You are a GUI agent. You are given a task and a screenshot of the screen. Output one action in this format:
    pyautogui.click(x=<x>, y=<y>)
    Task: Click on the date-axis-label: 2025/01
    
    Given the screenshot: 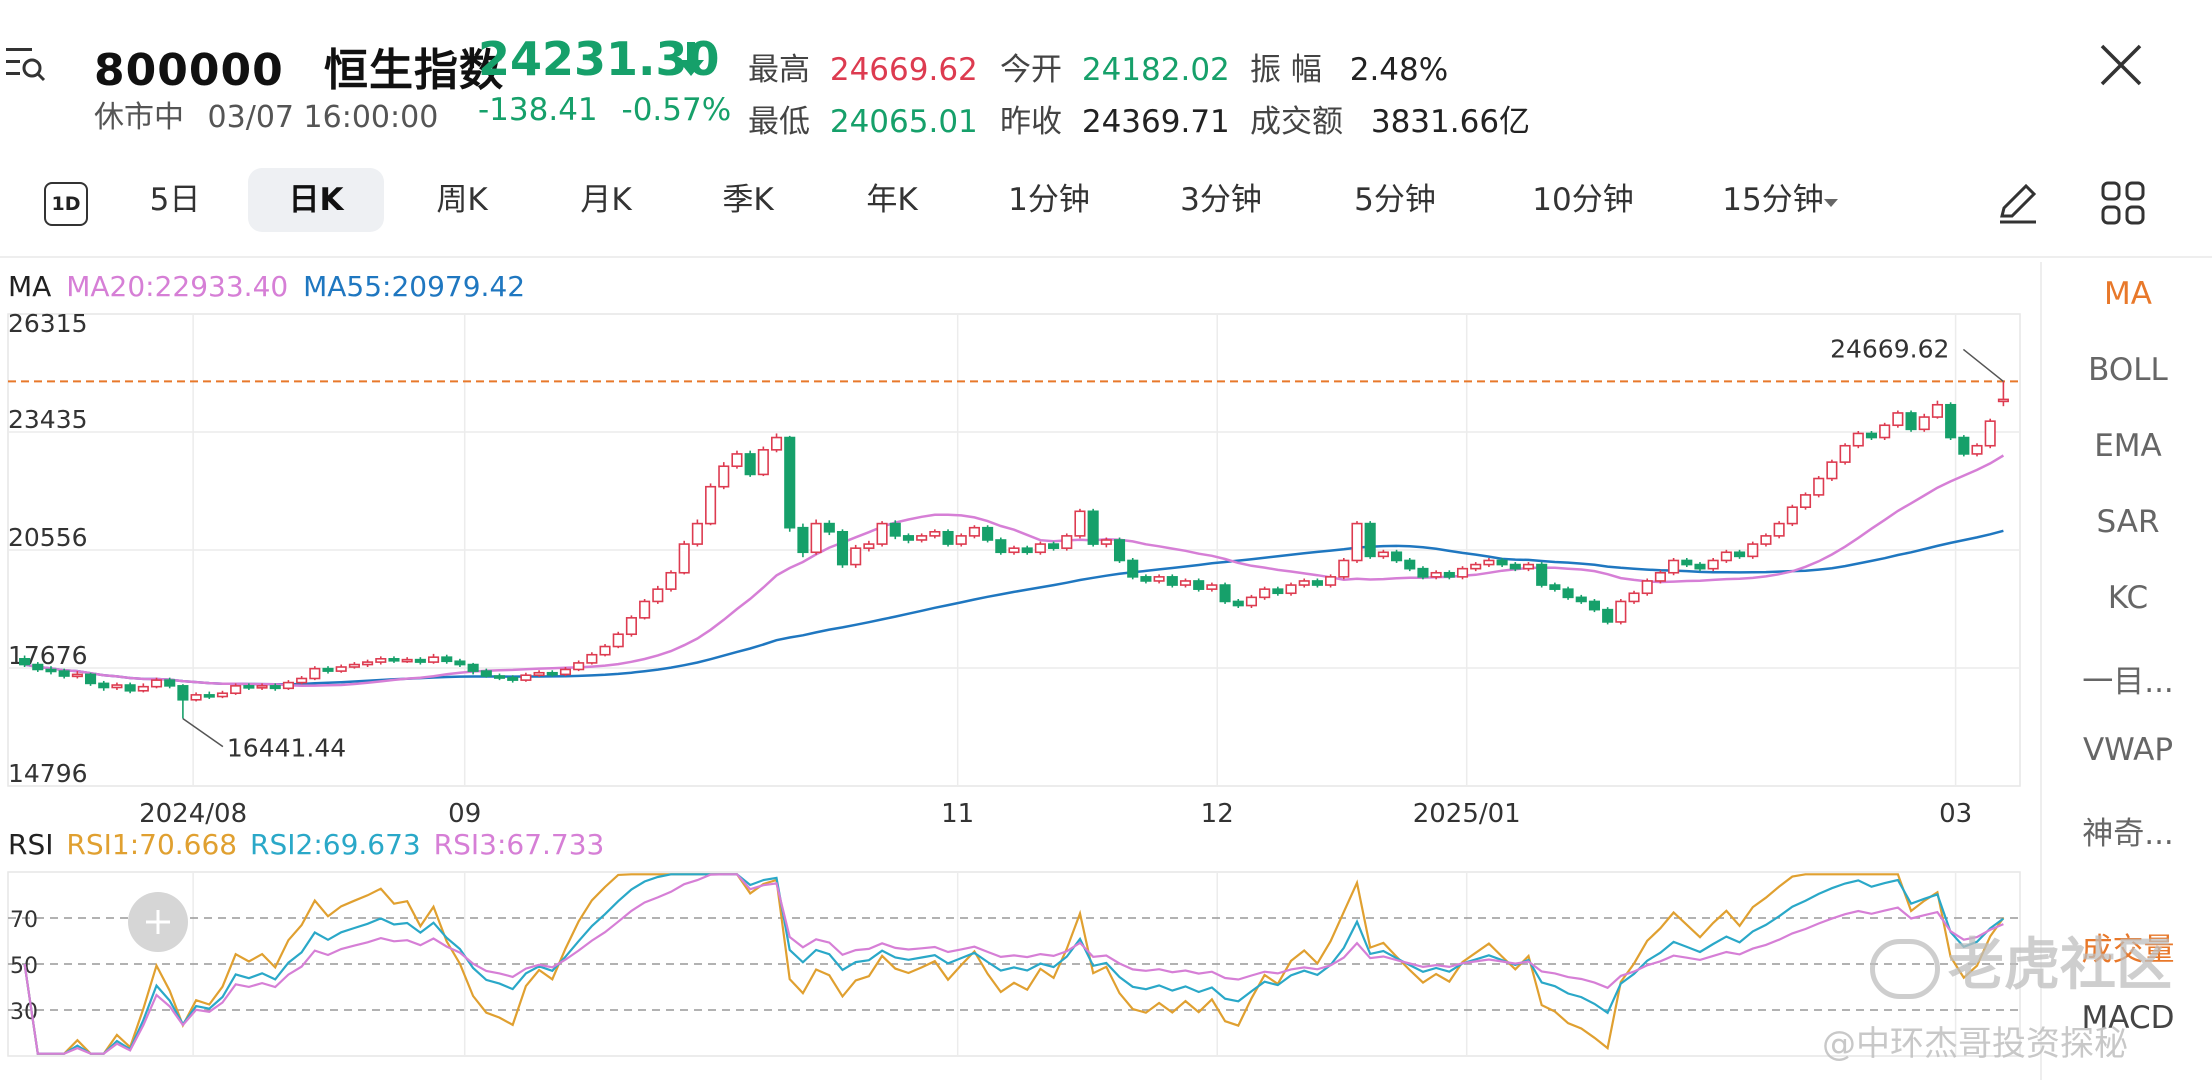 What is the action you would take?
    pyautogui.click(x=1467, y=814)
    